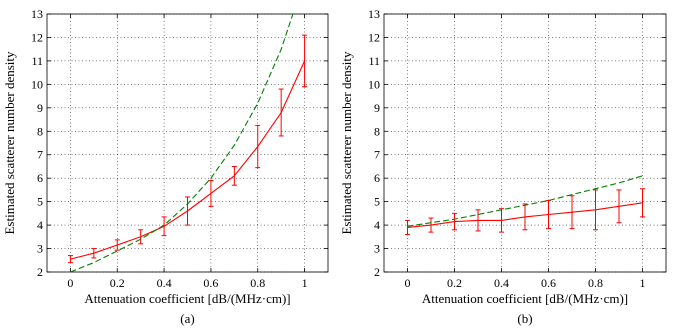  Describe the element at coordinates (346, 143) in the screenshot. I see `y-axis-label-b: Estimated scatterer number density` at that location.